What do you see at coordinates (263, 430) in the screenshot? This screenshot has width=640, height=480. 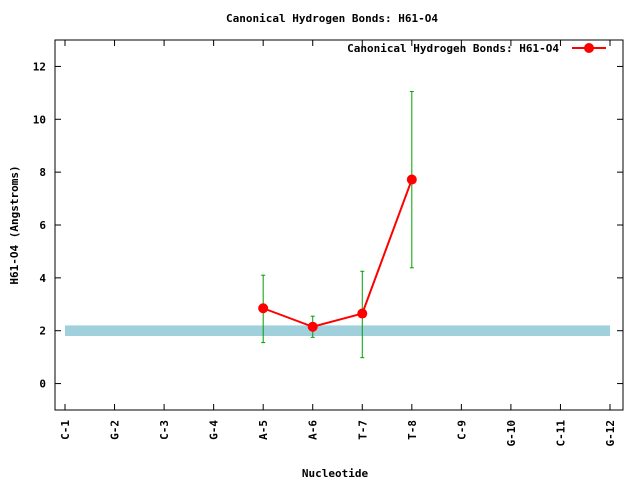 I see `x-tick-label: A-5` at bounding box center [263, 430].